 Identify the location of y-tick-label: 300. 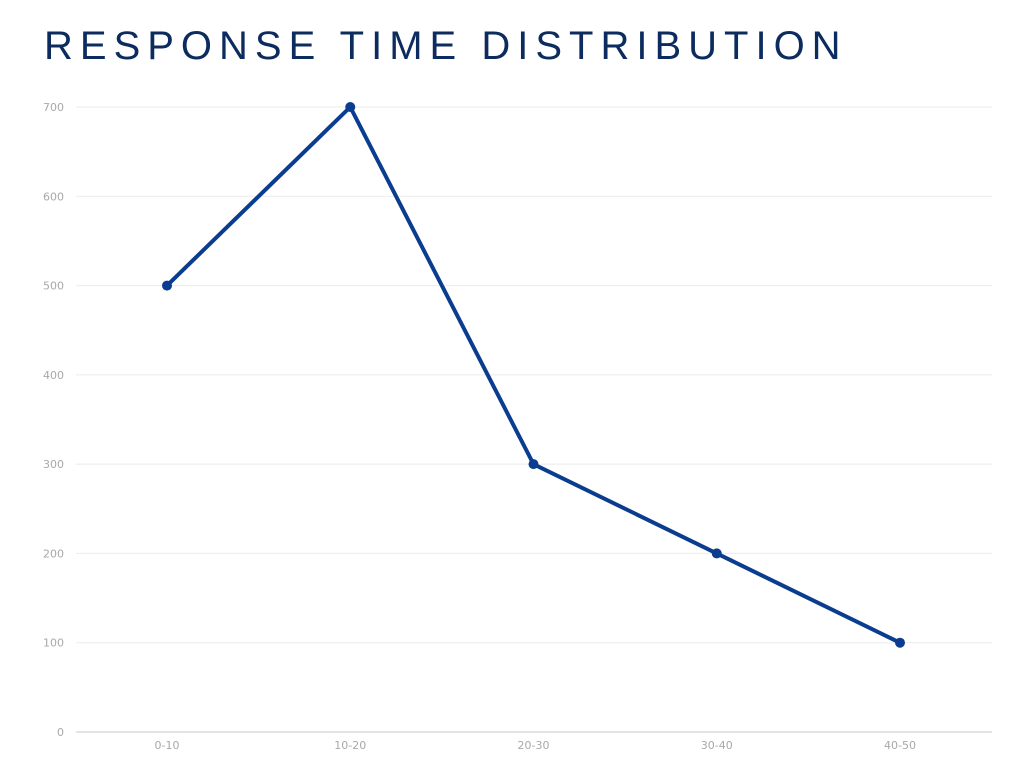
(53, 464).